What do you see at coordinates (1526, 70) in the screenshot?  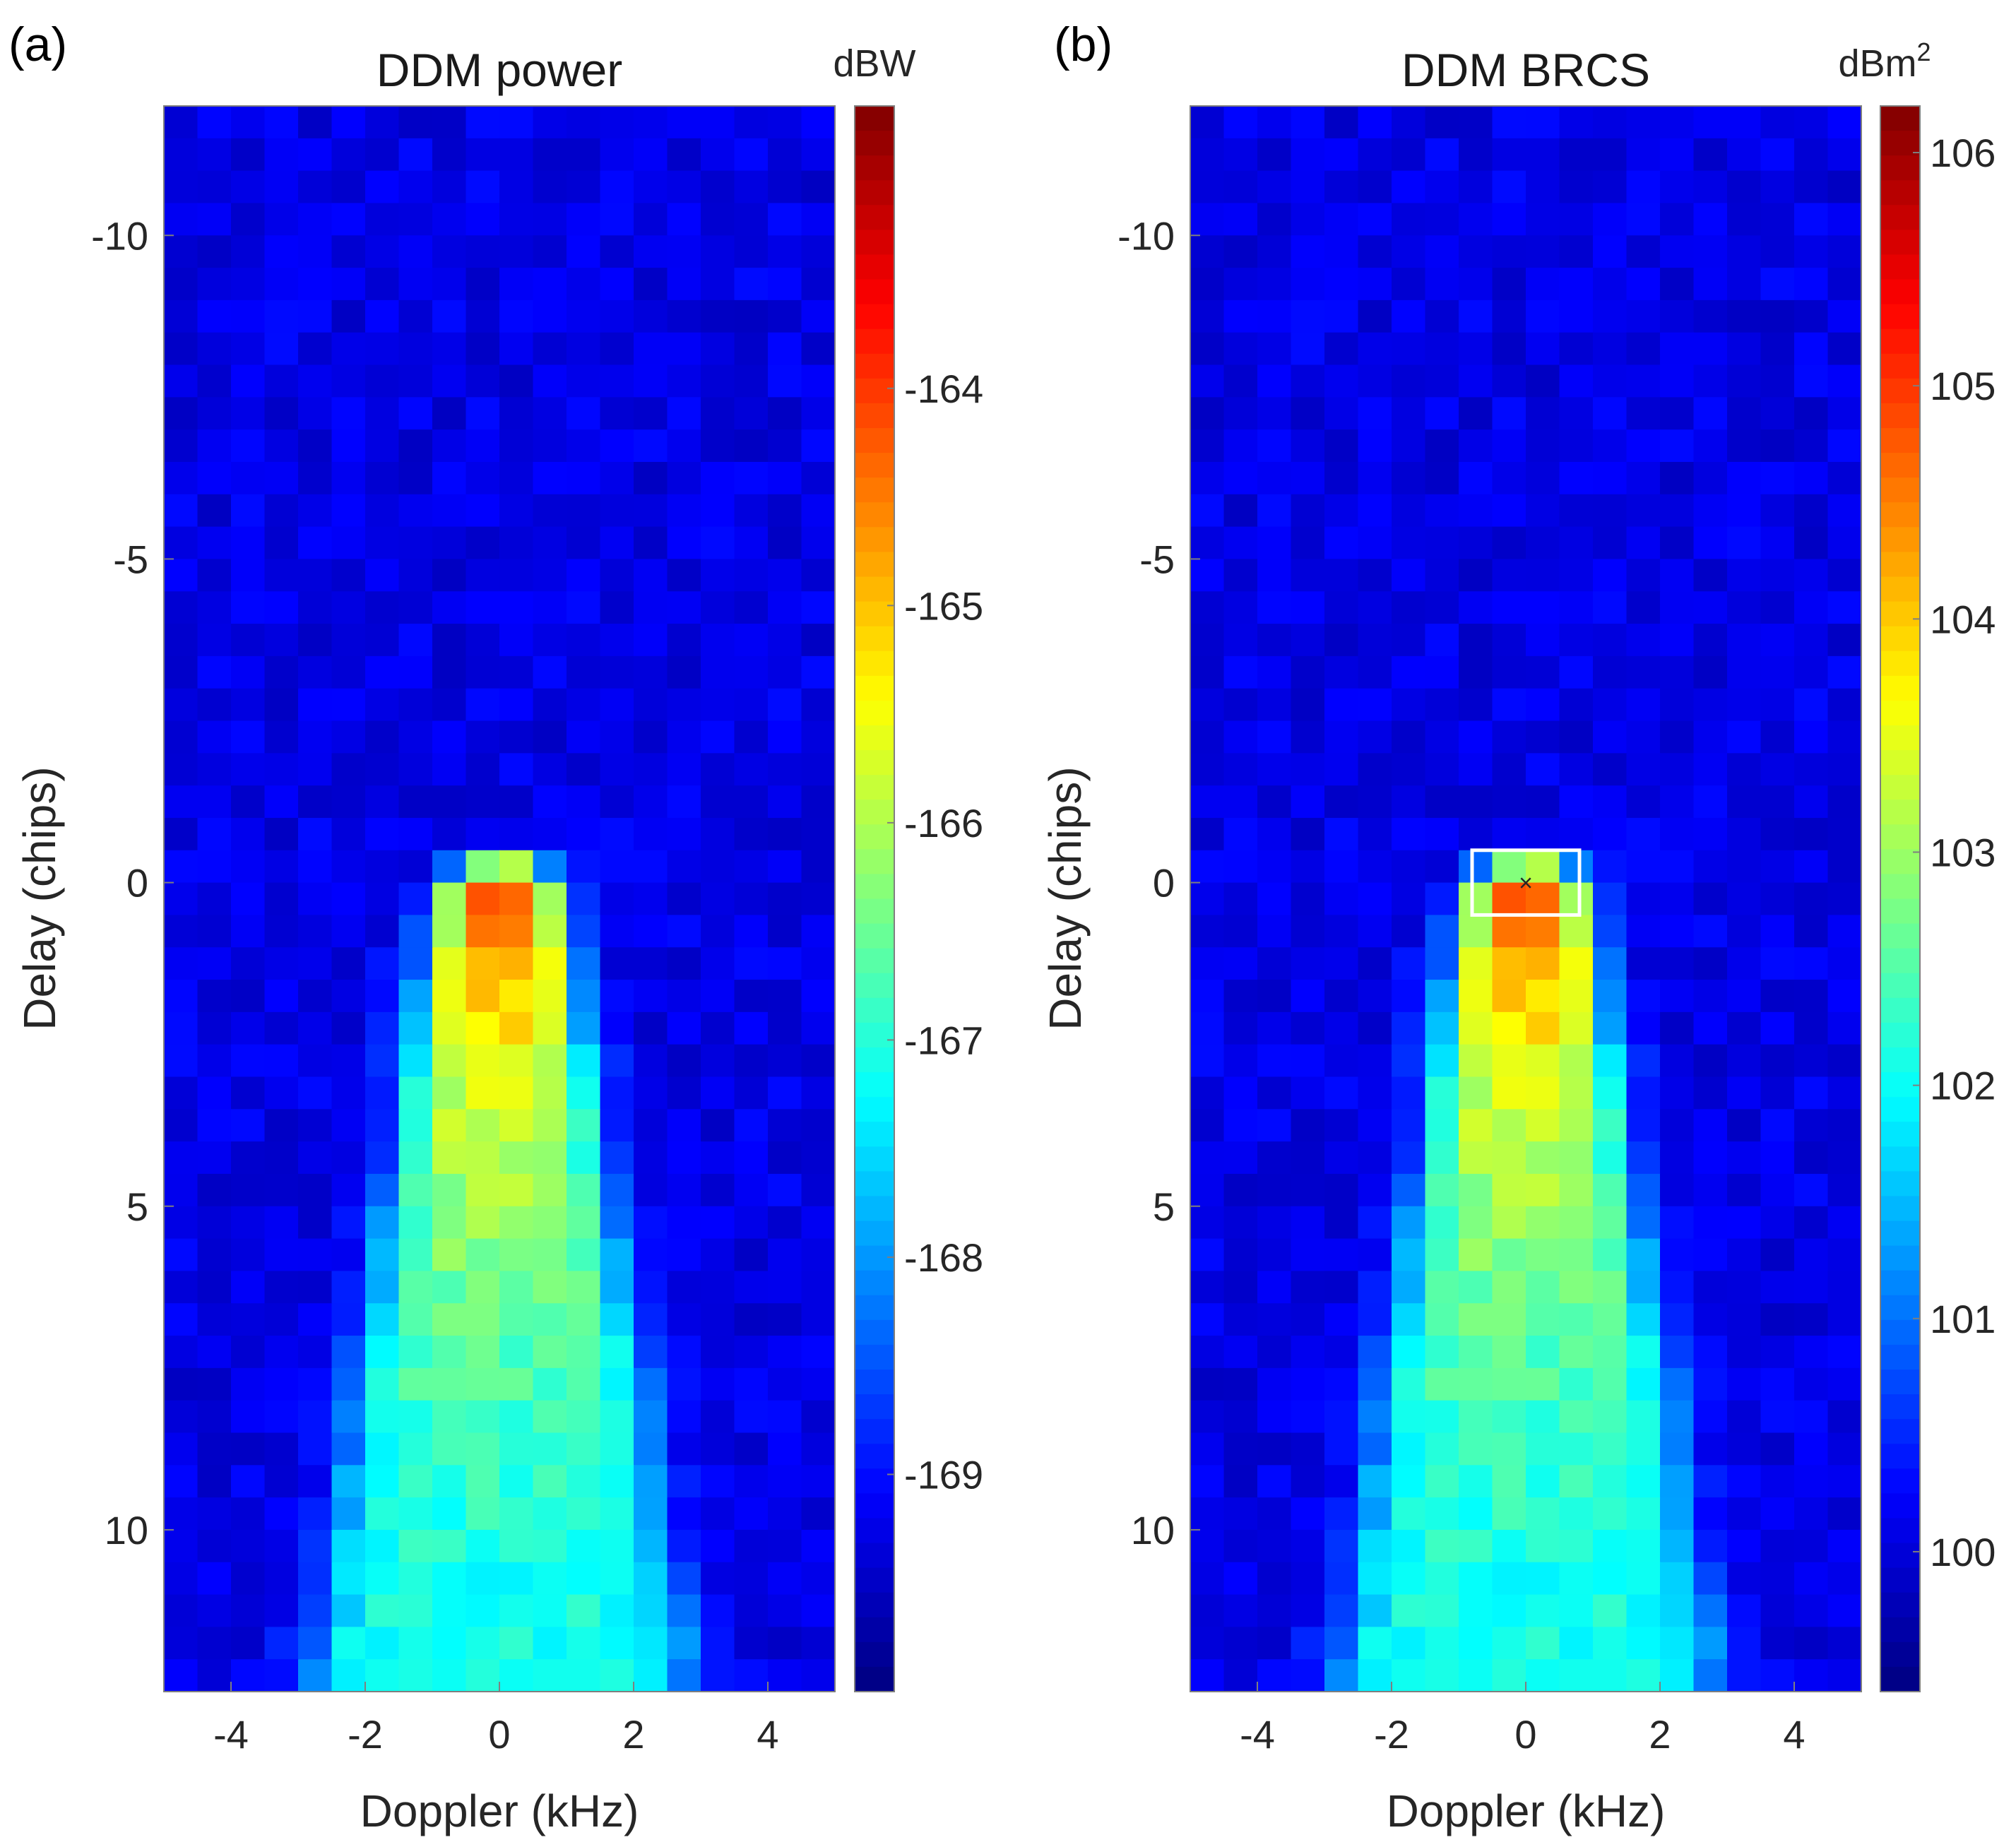 I see `title-b: DDM BRCS` at bounding box center [1526, 70].